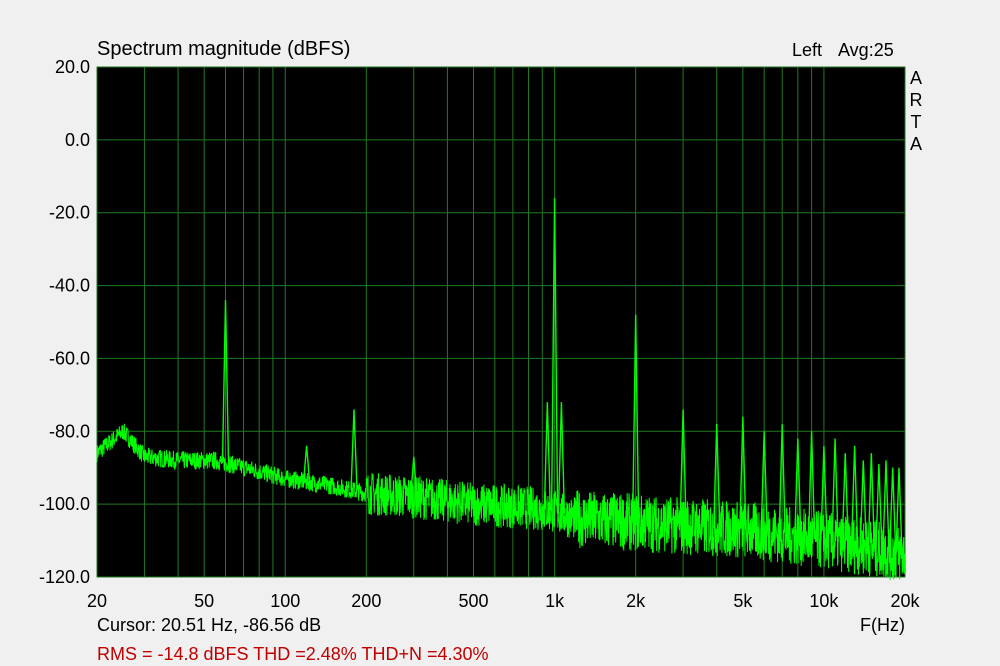  What do you see at coordinates (866, 50) in the screenshot?
I see `average-label: Avg:25` at bounding box center [866, 50].